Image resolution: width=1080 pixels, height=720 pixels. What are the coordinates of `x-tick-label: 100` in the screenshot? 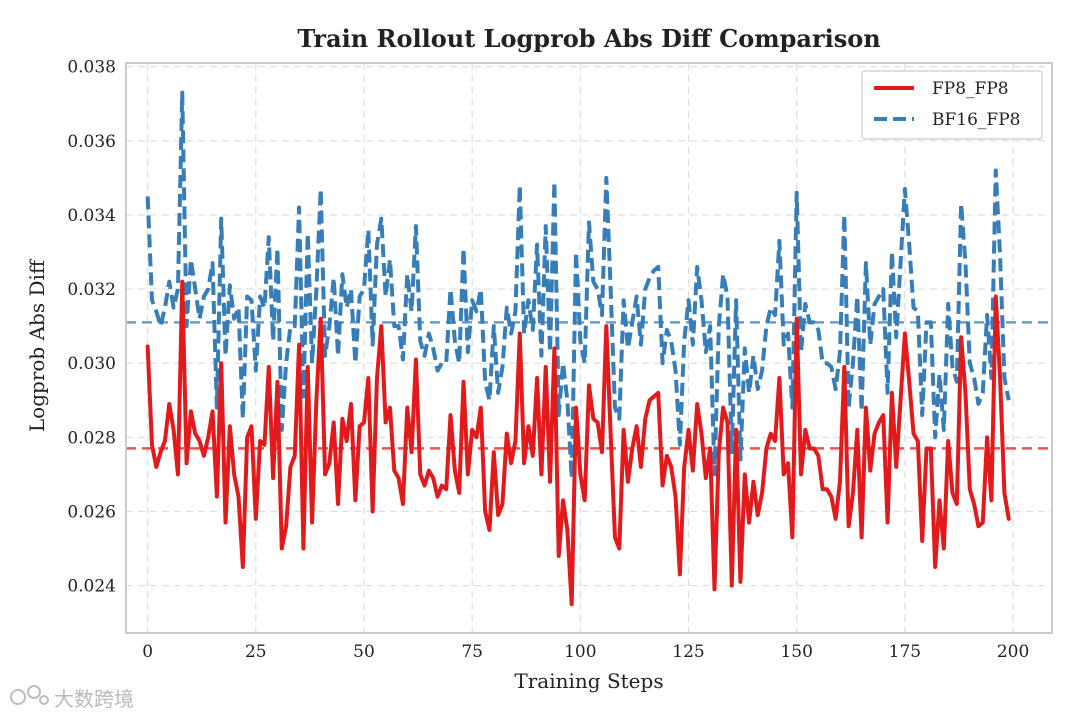 It's located at (580, 652).